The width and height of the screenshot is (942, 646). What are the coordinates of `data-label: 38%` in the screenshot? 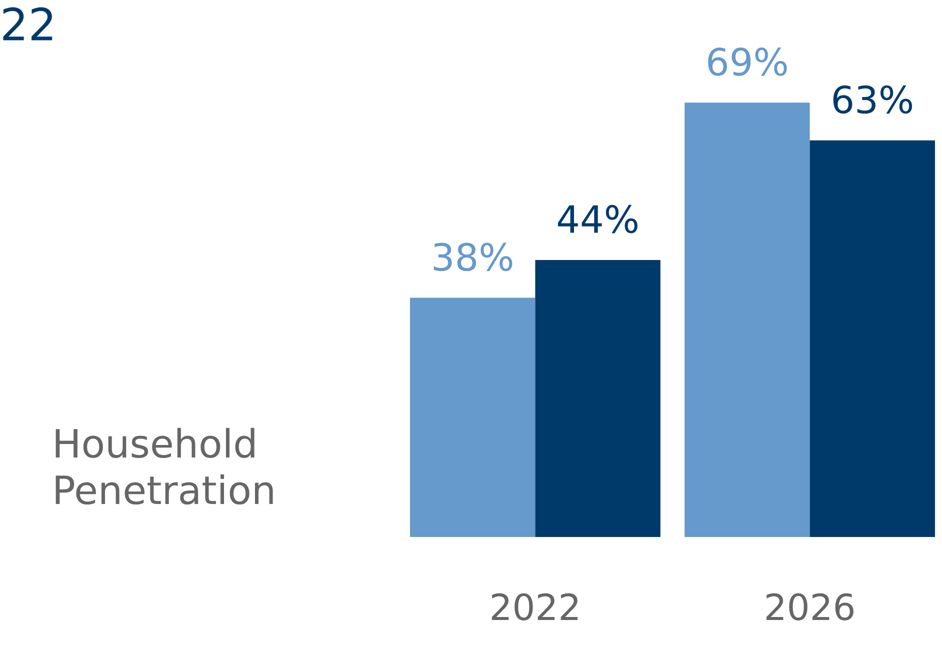 It's located at (473, 257).